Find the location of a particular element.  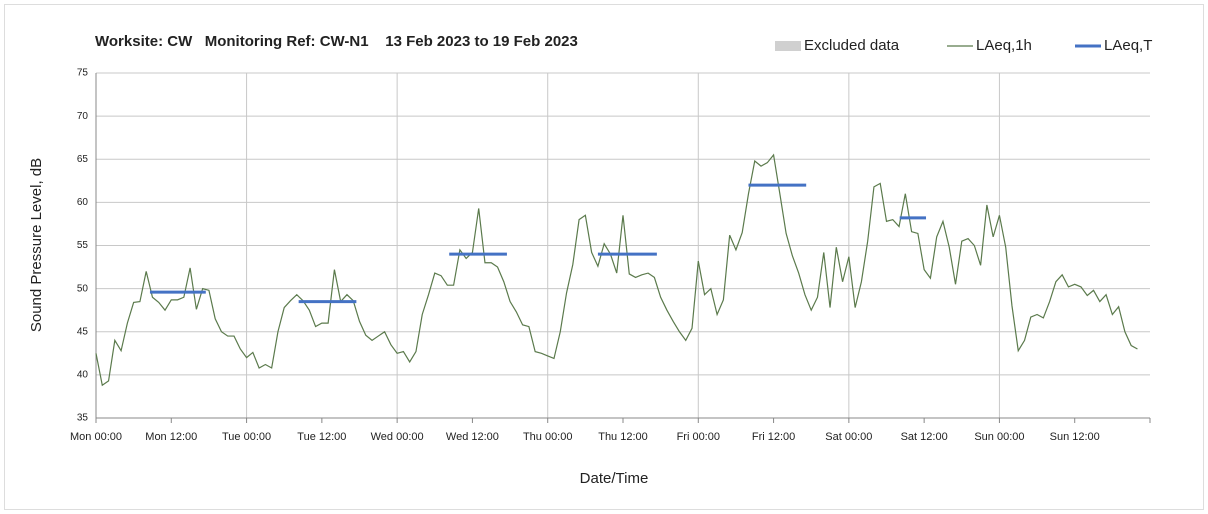

legend-label: Excluded data is located at coordinates (852, 45).